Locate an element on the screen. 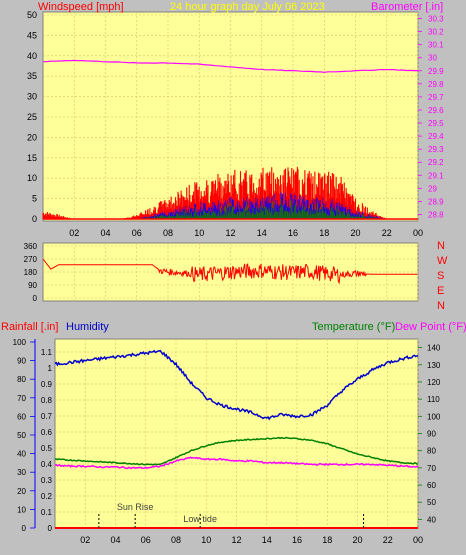 The height and width of the screenshot is (555, 466). rain-tick-label: 0.8 is located at coordinates (47, 400).